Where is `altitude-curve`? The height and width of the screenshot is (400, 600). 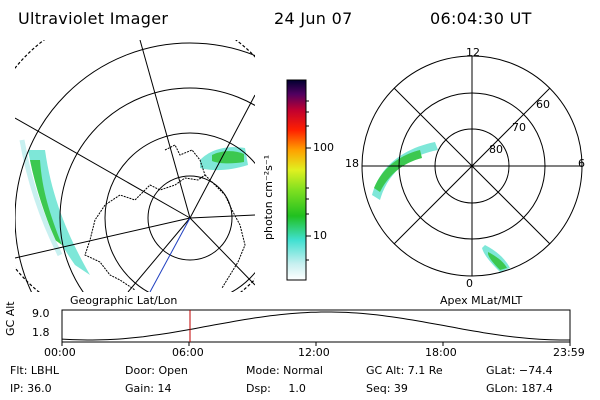 altitude-curve is located at coordinates (315, 326).